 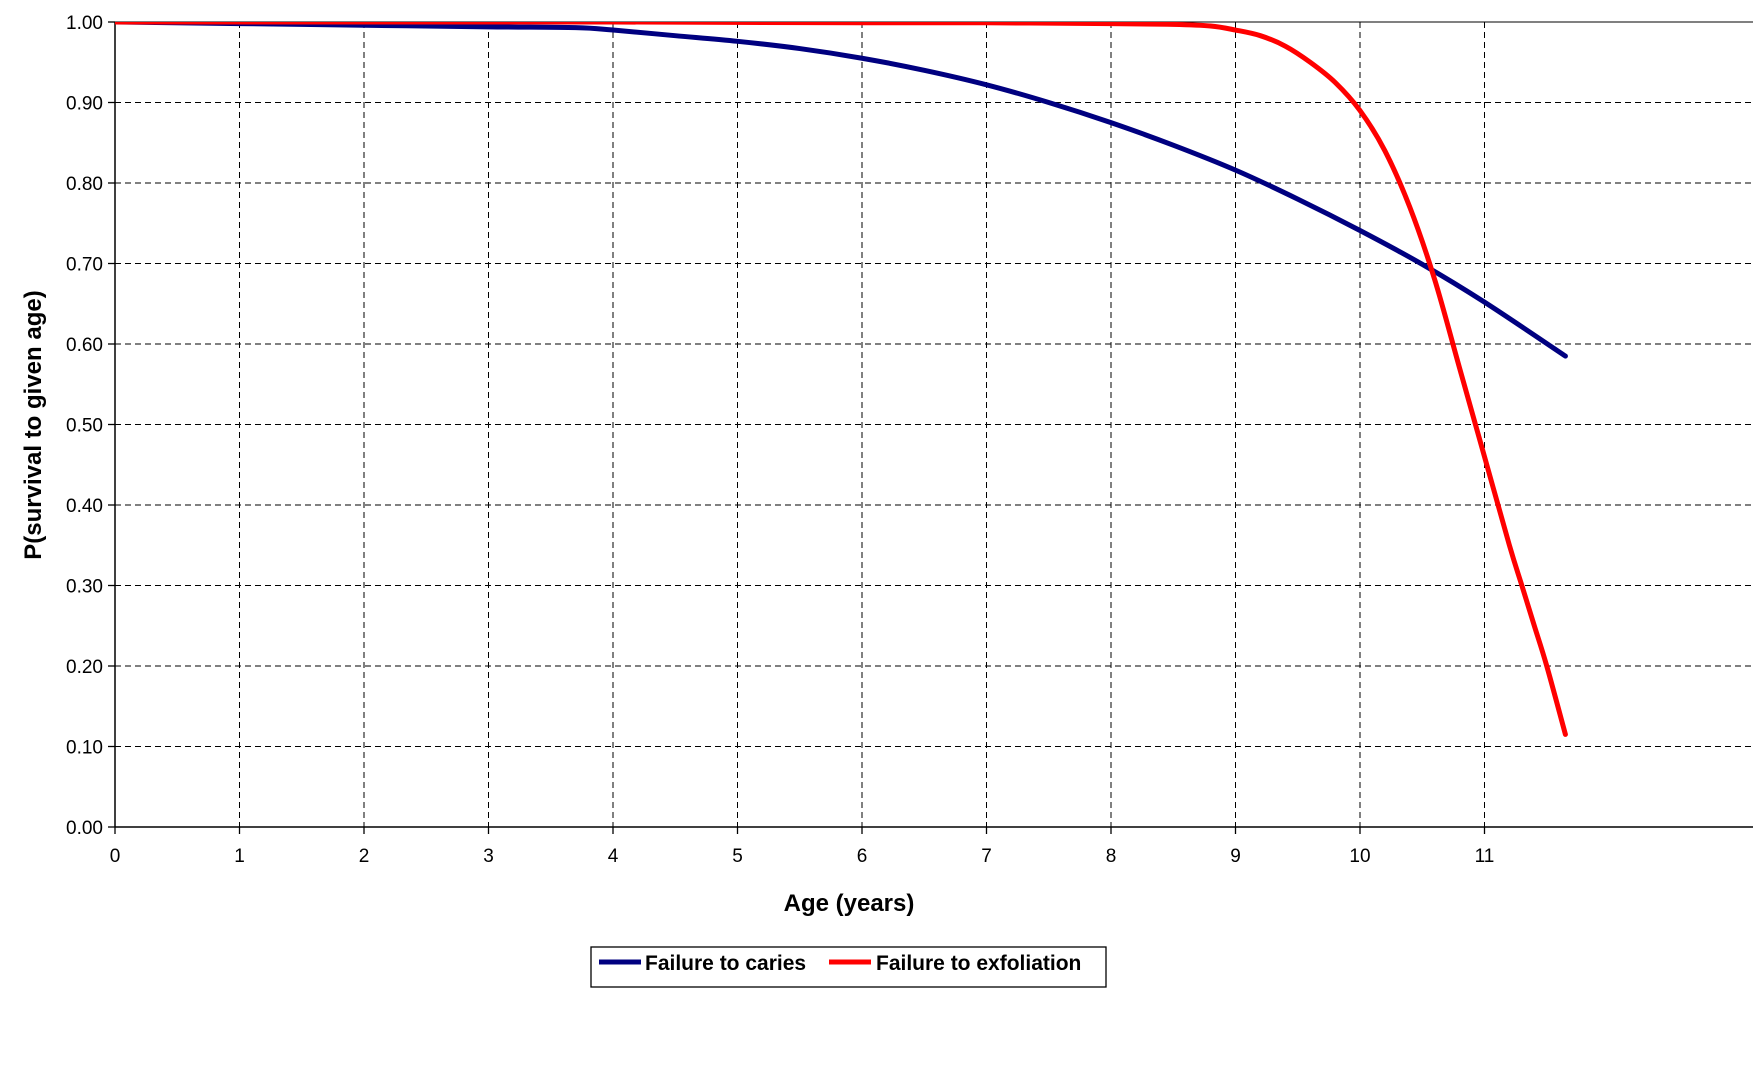 I want to click on x-tick-label: 6, so click(x=862, y=856).